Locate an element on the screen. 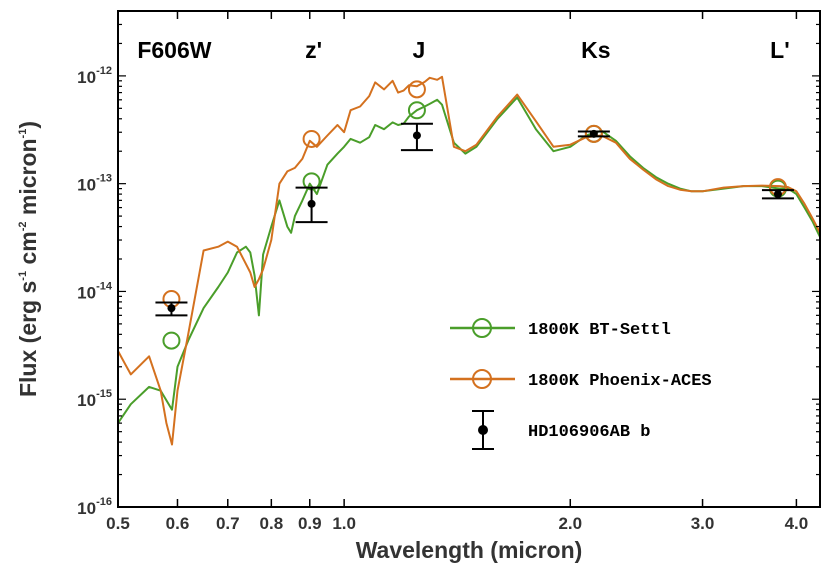  x-tick-label: 0.8 is located at coordinates (272, 523).